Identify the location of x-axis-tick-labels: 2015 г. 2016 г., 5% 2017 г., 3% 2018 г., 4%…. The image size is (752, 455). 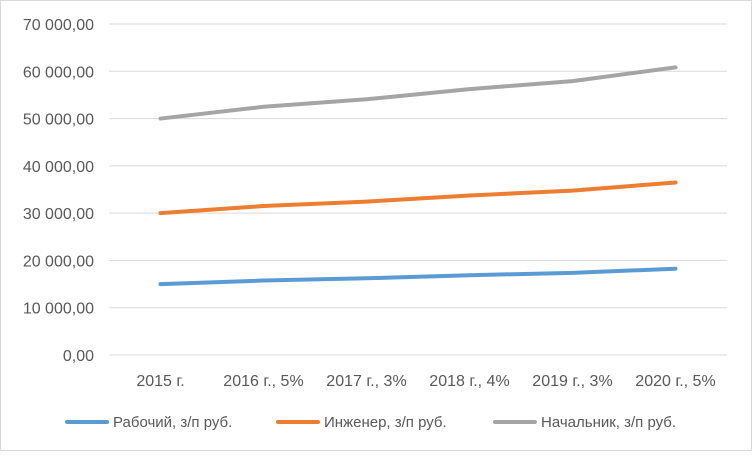
(425, 381).